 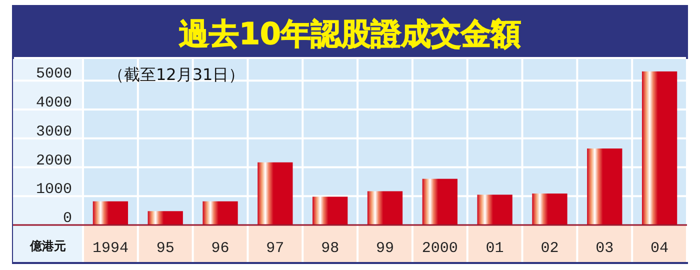 What do you see at coordinates (275, 248) in the screenshot?
I see `x-tick-label: 97` at bounding box center [275, 248].